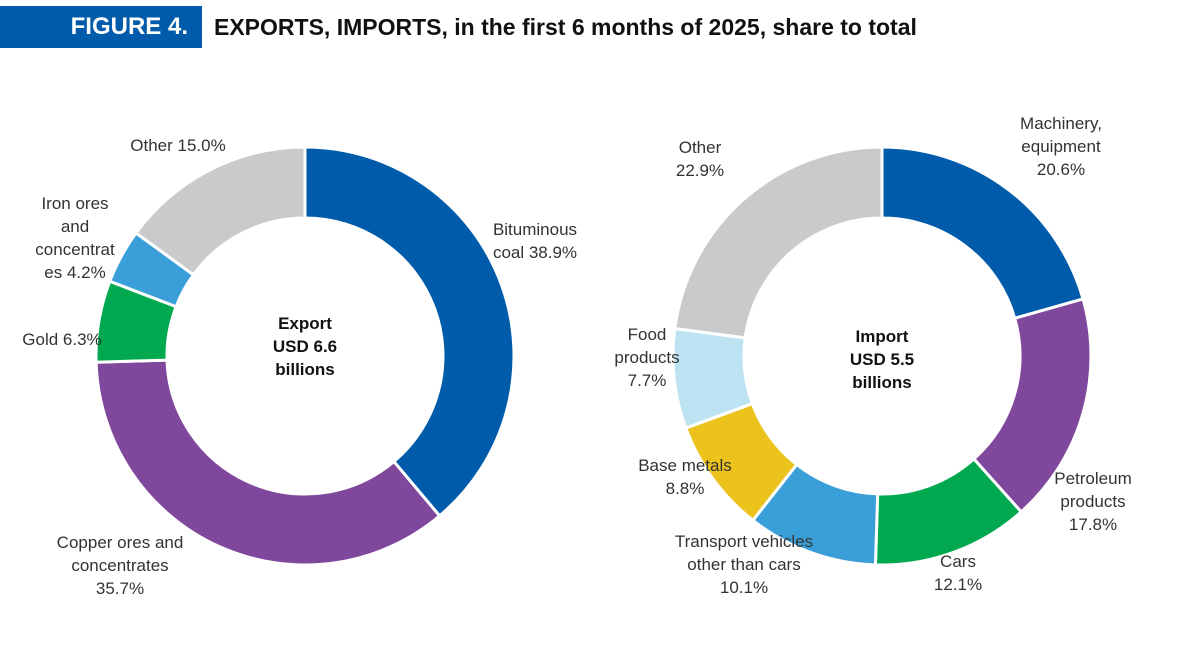  I want to click on import-label-transport-vehicles-other-than-cars: Transport vehicles other than cars 10.1%, so click(744, 564).